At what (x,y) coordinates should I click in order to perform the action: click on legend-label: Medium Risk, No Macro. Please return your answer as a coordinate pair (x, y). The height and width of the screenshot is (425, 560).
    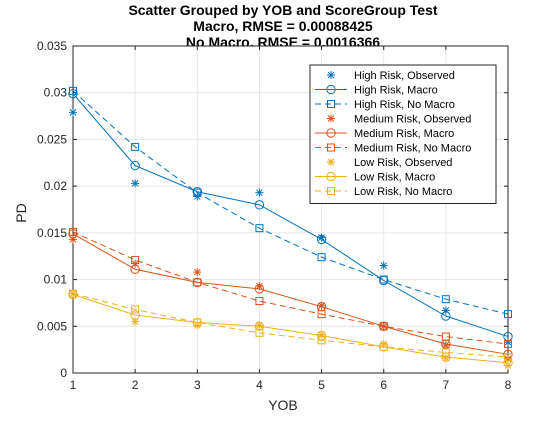
    Looking at the image, I should click on (412, 149).